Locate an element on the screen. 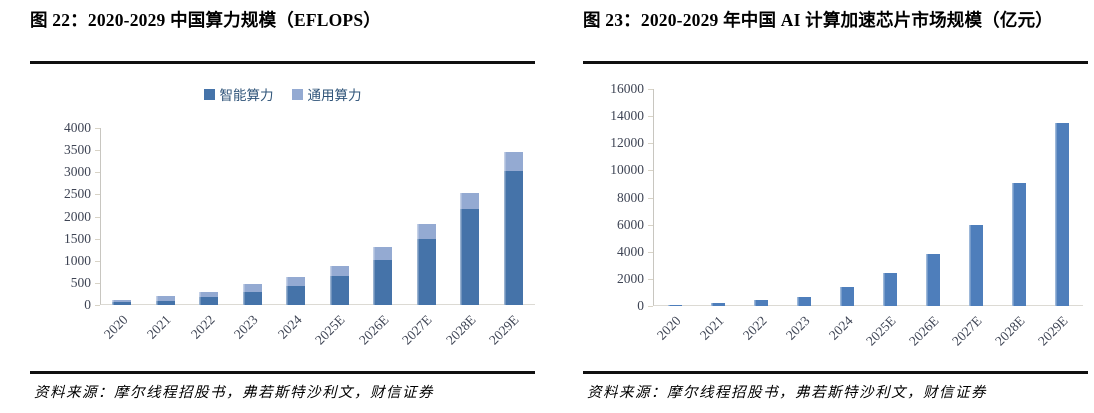  legend-item: 智能算力 is located at coordinates (238, 94).